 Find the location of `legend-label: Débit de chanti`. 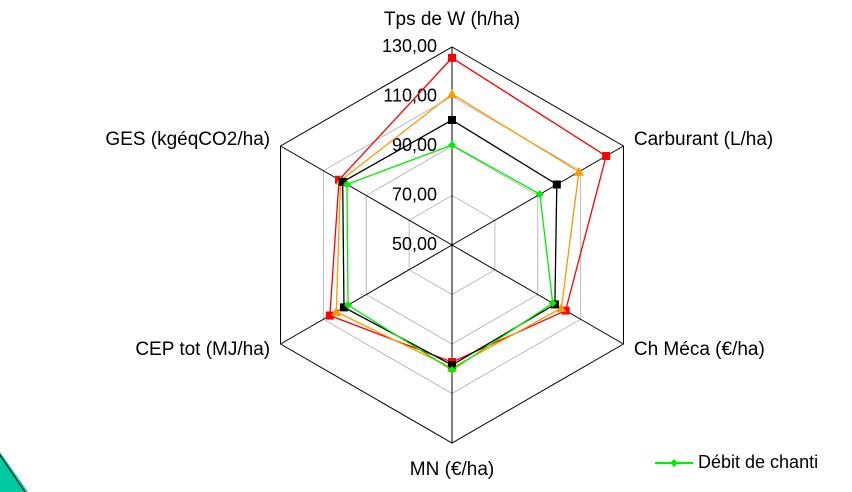

legend-label: Débit de chanti is located at coordinates (758, 462).